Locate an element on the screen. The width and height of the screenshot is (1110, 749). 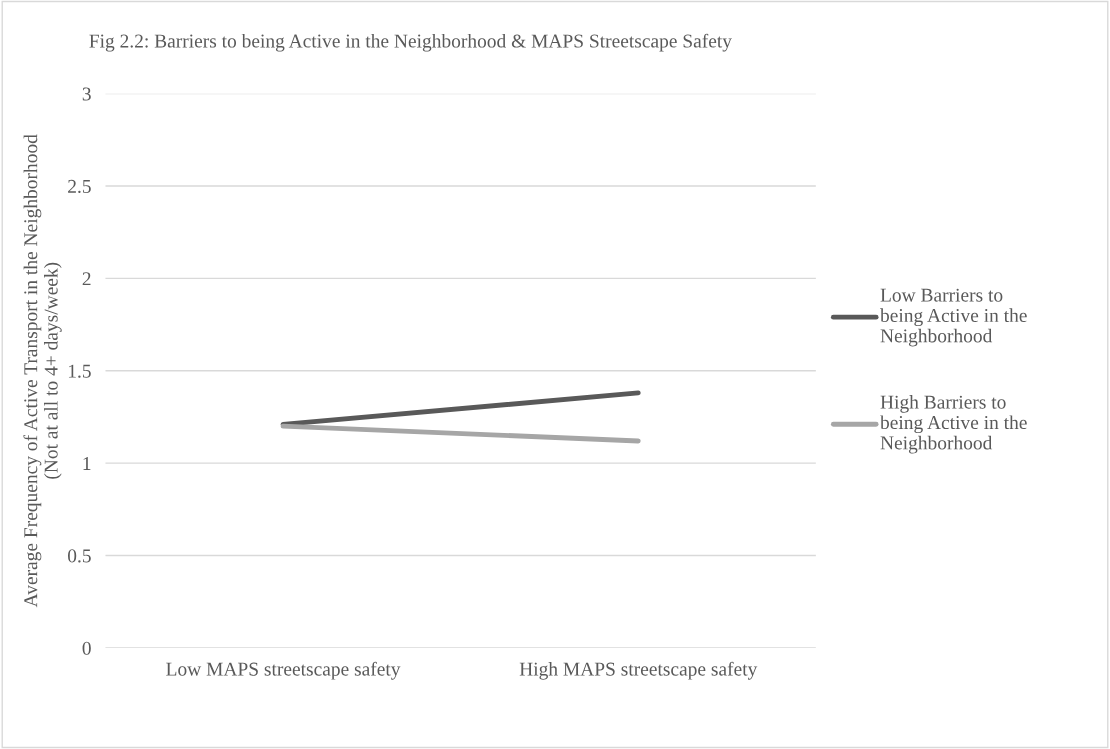
y-tick-label: 1 is located at coordinates (87, 463).